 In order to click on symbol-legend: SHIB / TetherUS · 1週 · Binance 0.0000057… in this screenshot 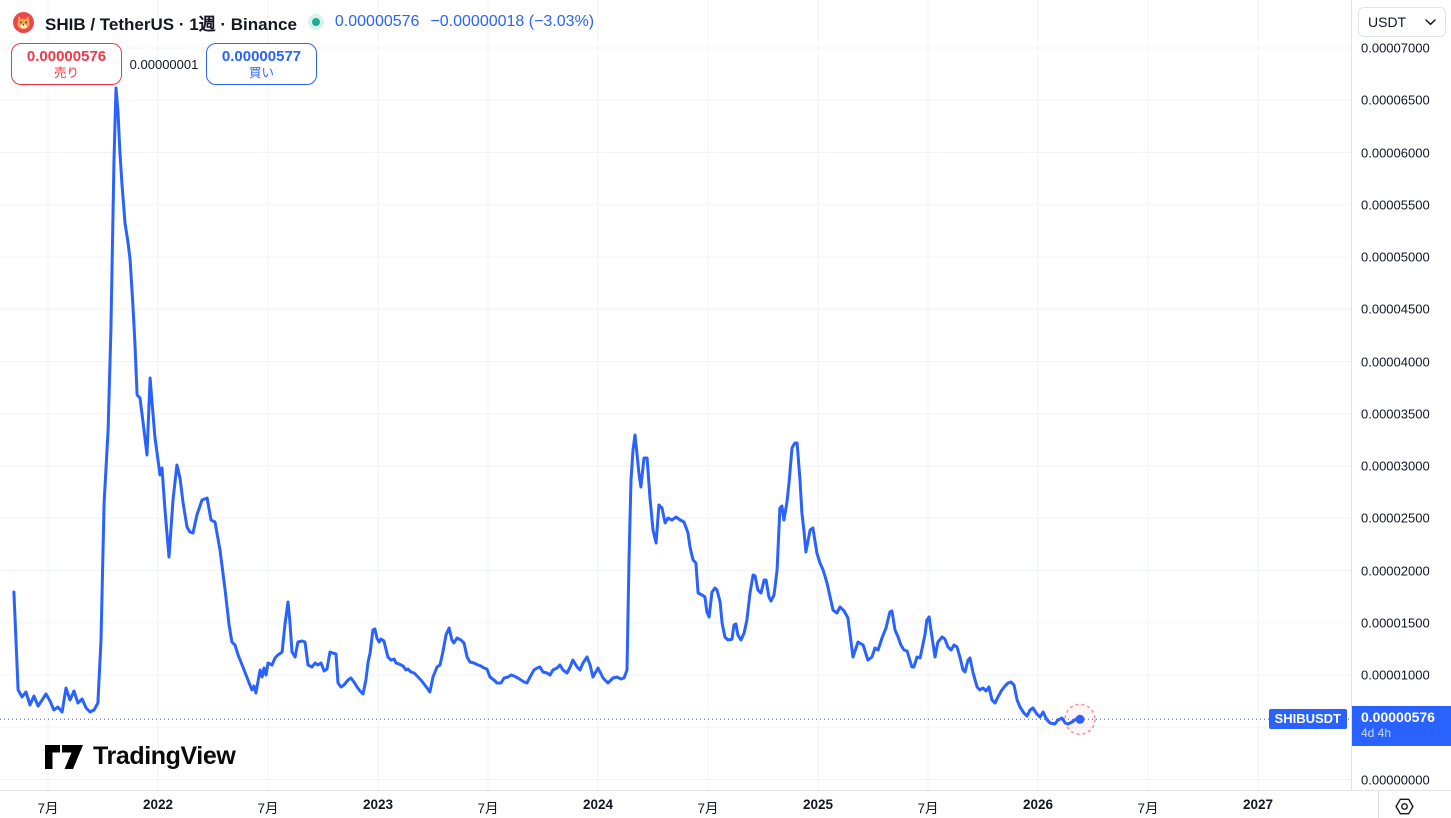, I will do `click(303, 22)`.